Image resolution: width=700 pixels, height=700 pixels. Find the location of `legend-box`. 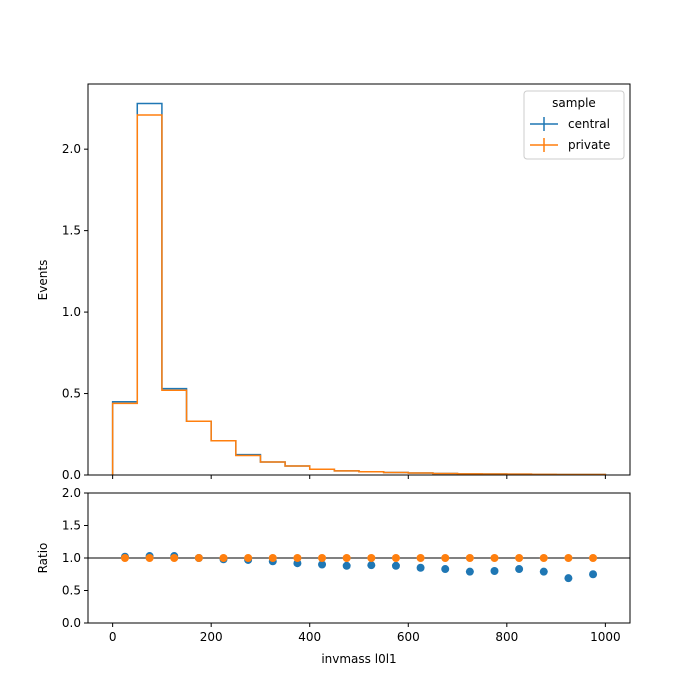

legend-box is located at coordinates (574, 125).